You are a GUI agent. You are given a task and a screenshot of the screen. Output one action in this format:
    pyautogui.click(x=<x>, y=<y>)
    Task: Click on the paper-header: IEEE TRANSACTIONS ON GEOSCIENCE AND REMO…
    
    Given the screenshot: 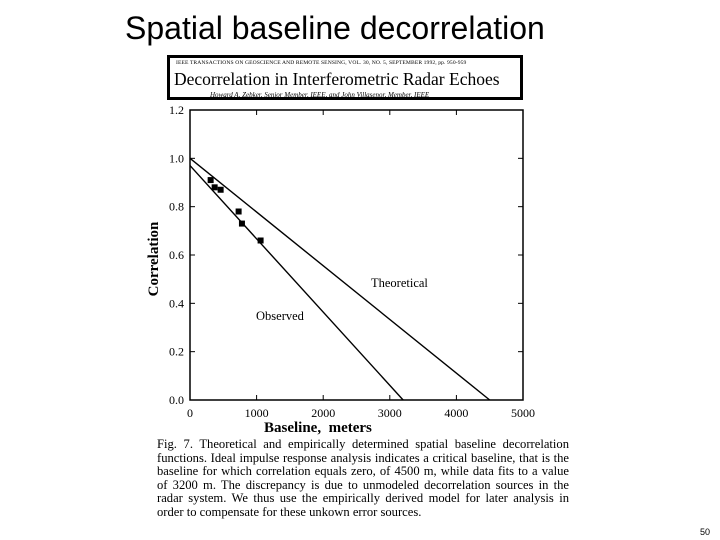 What is the action you would take?
    pyautogui.click(x=345, y=77)
    